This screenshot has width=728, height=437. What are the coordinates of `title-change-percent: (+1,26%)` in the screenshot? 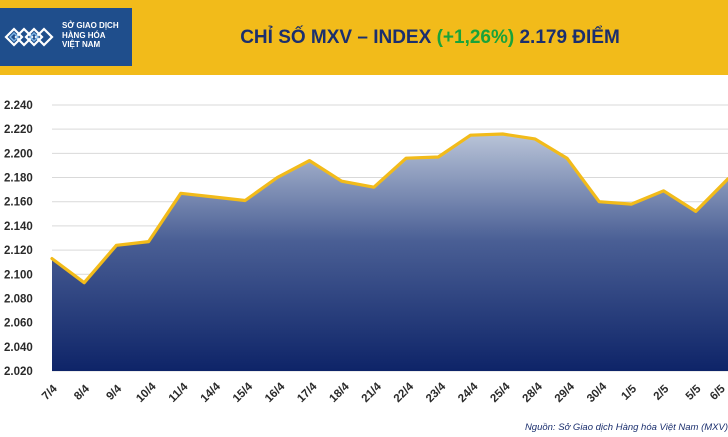 It's located at (475, 37).